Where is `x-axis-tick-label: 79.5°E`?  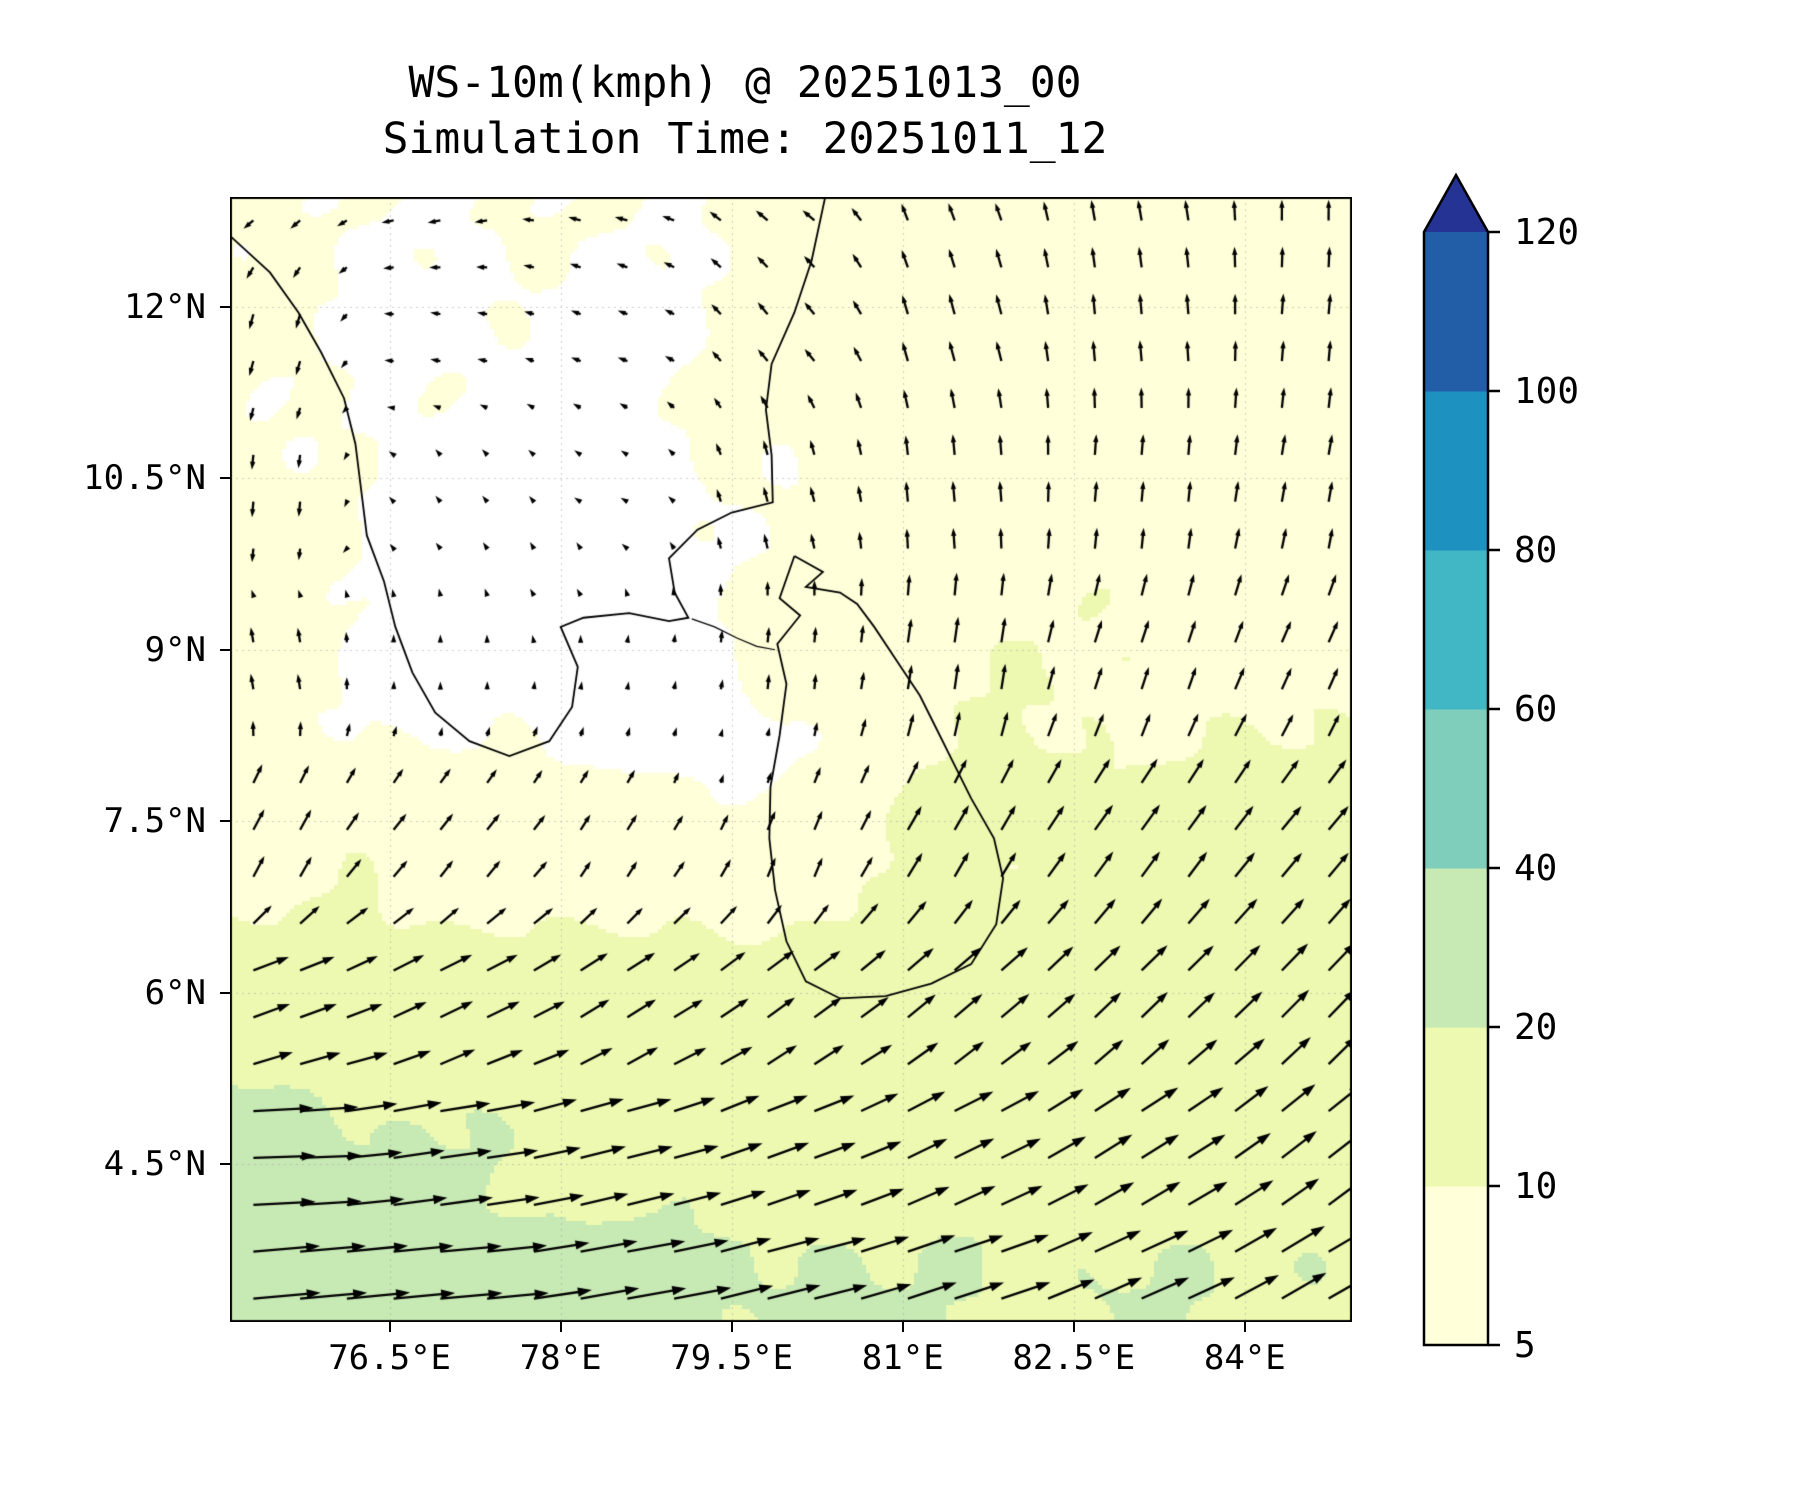 x-axis-tick-label: 79.5°E is located at coordinates (732, 1358).